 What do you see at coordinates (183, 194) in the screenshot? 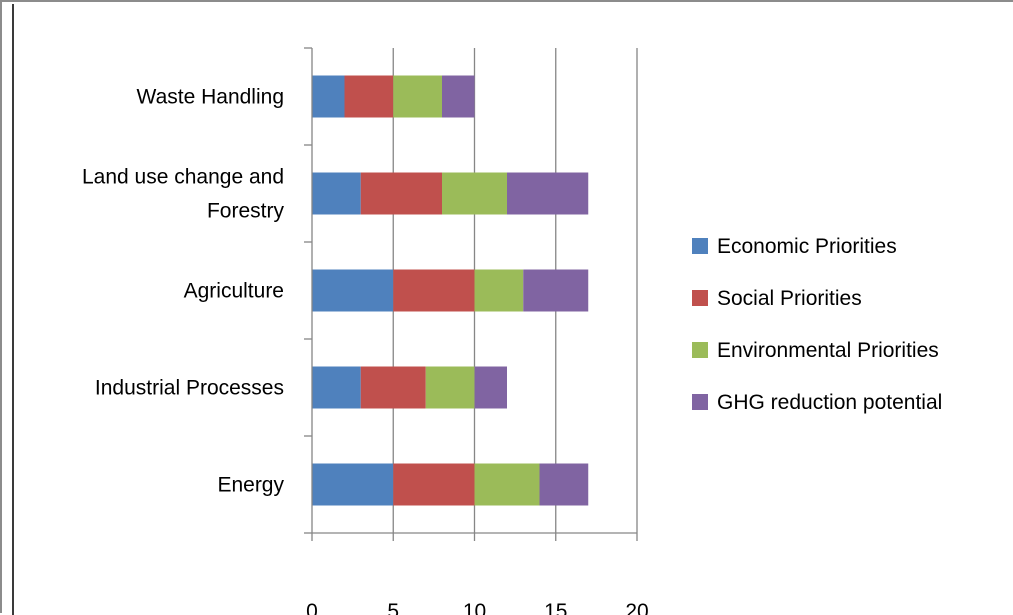
I see `category-label-land-use-change-and-forestry: Land use change and Forestry` at bounding box center [183, 194].